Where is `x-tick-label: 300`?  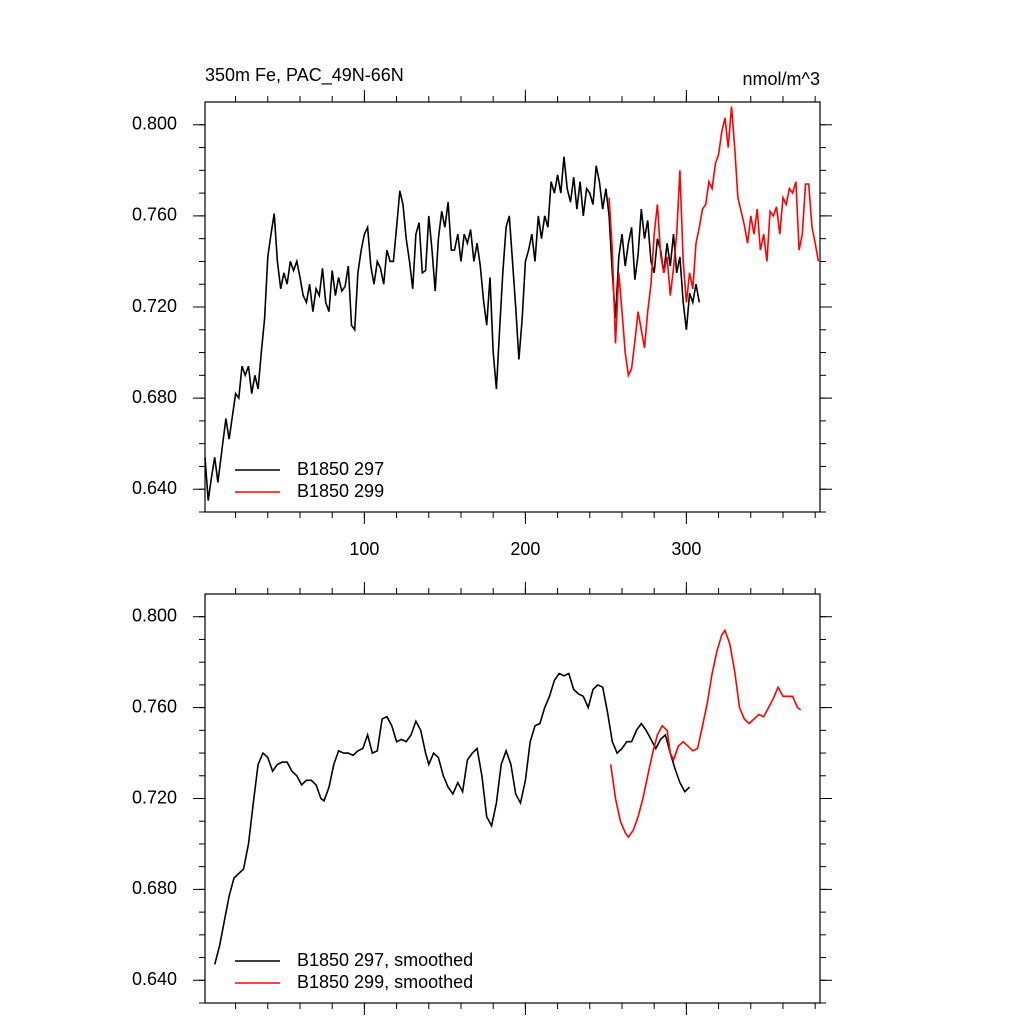 x-tick-label: 300 is located at coordinates (686, 549).